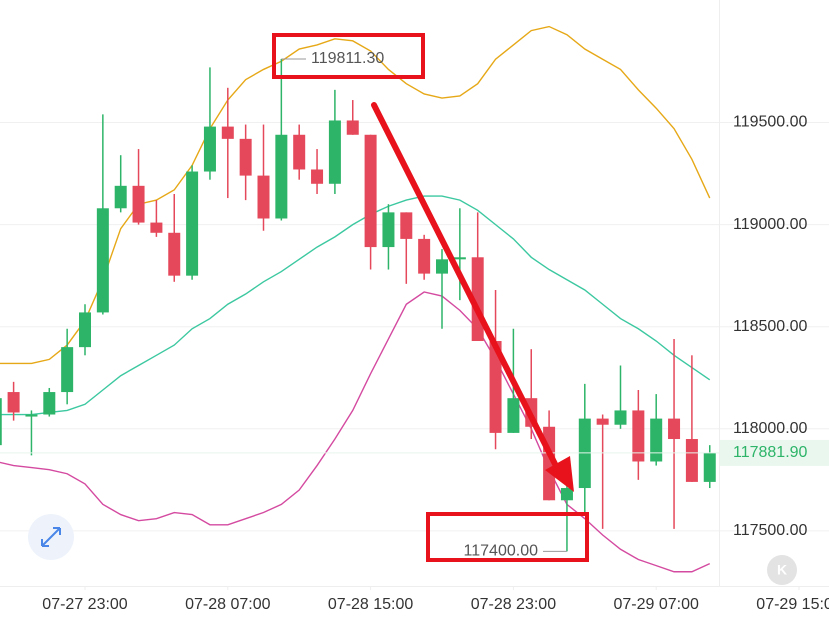 Image resolution: width=829 pixels, height=620 pixels. Describe the element at coordinates (770, 452) in the screenshot. I see `last-price-label: 117881.90` at that location.